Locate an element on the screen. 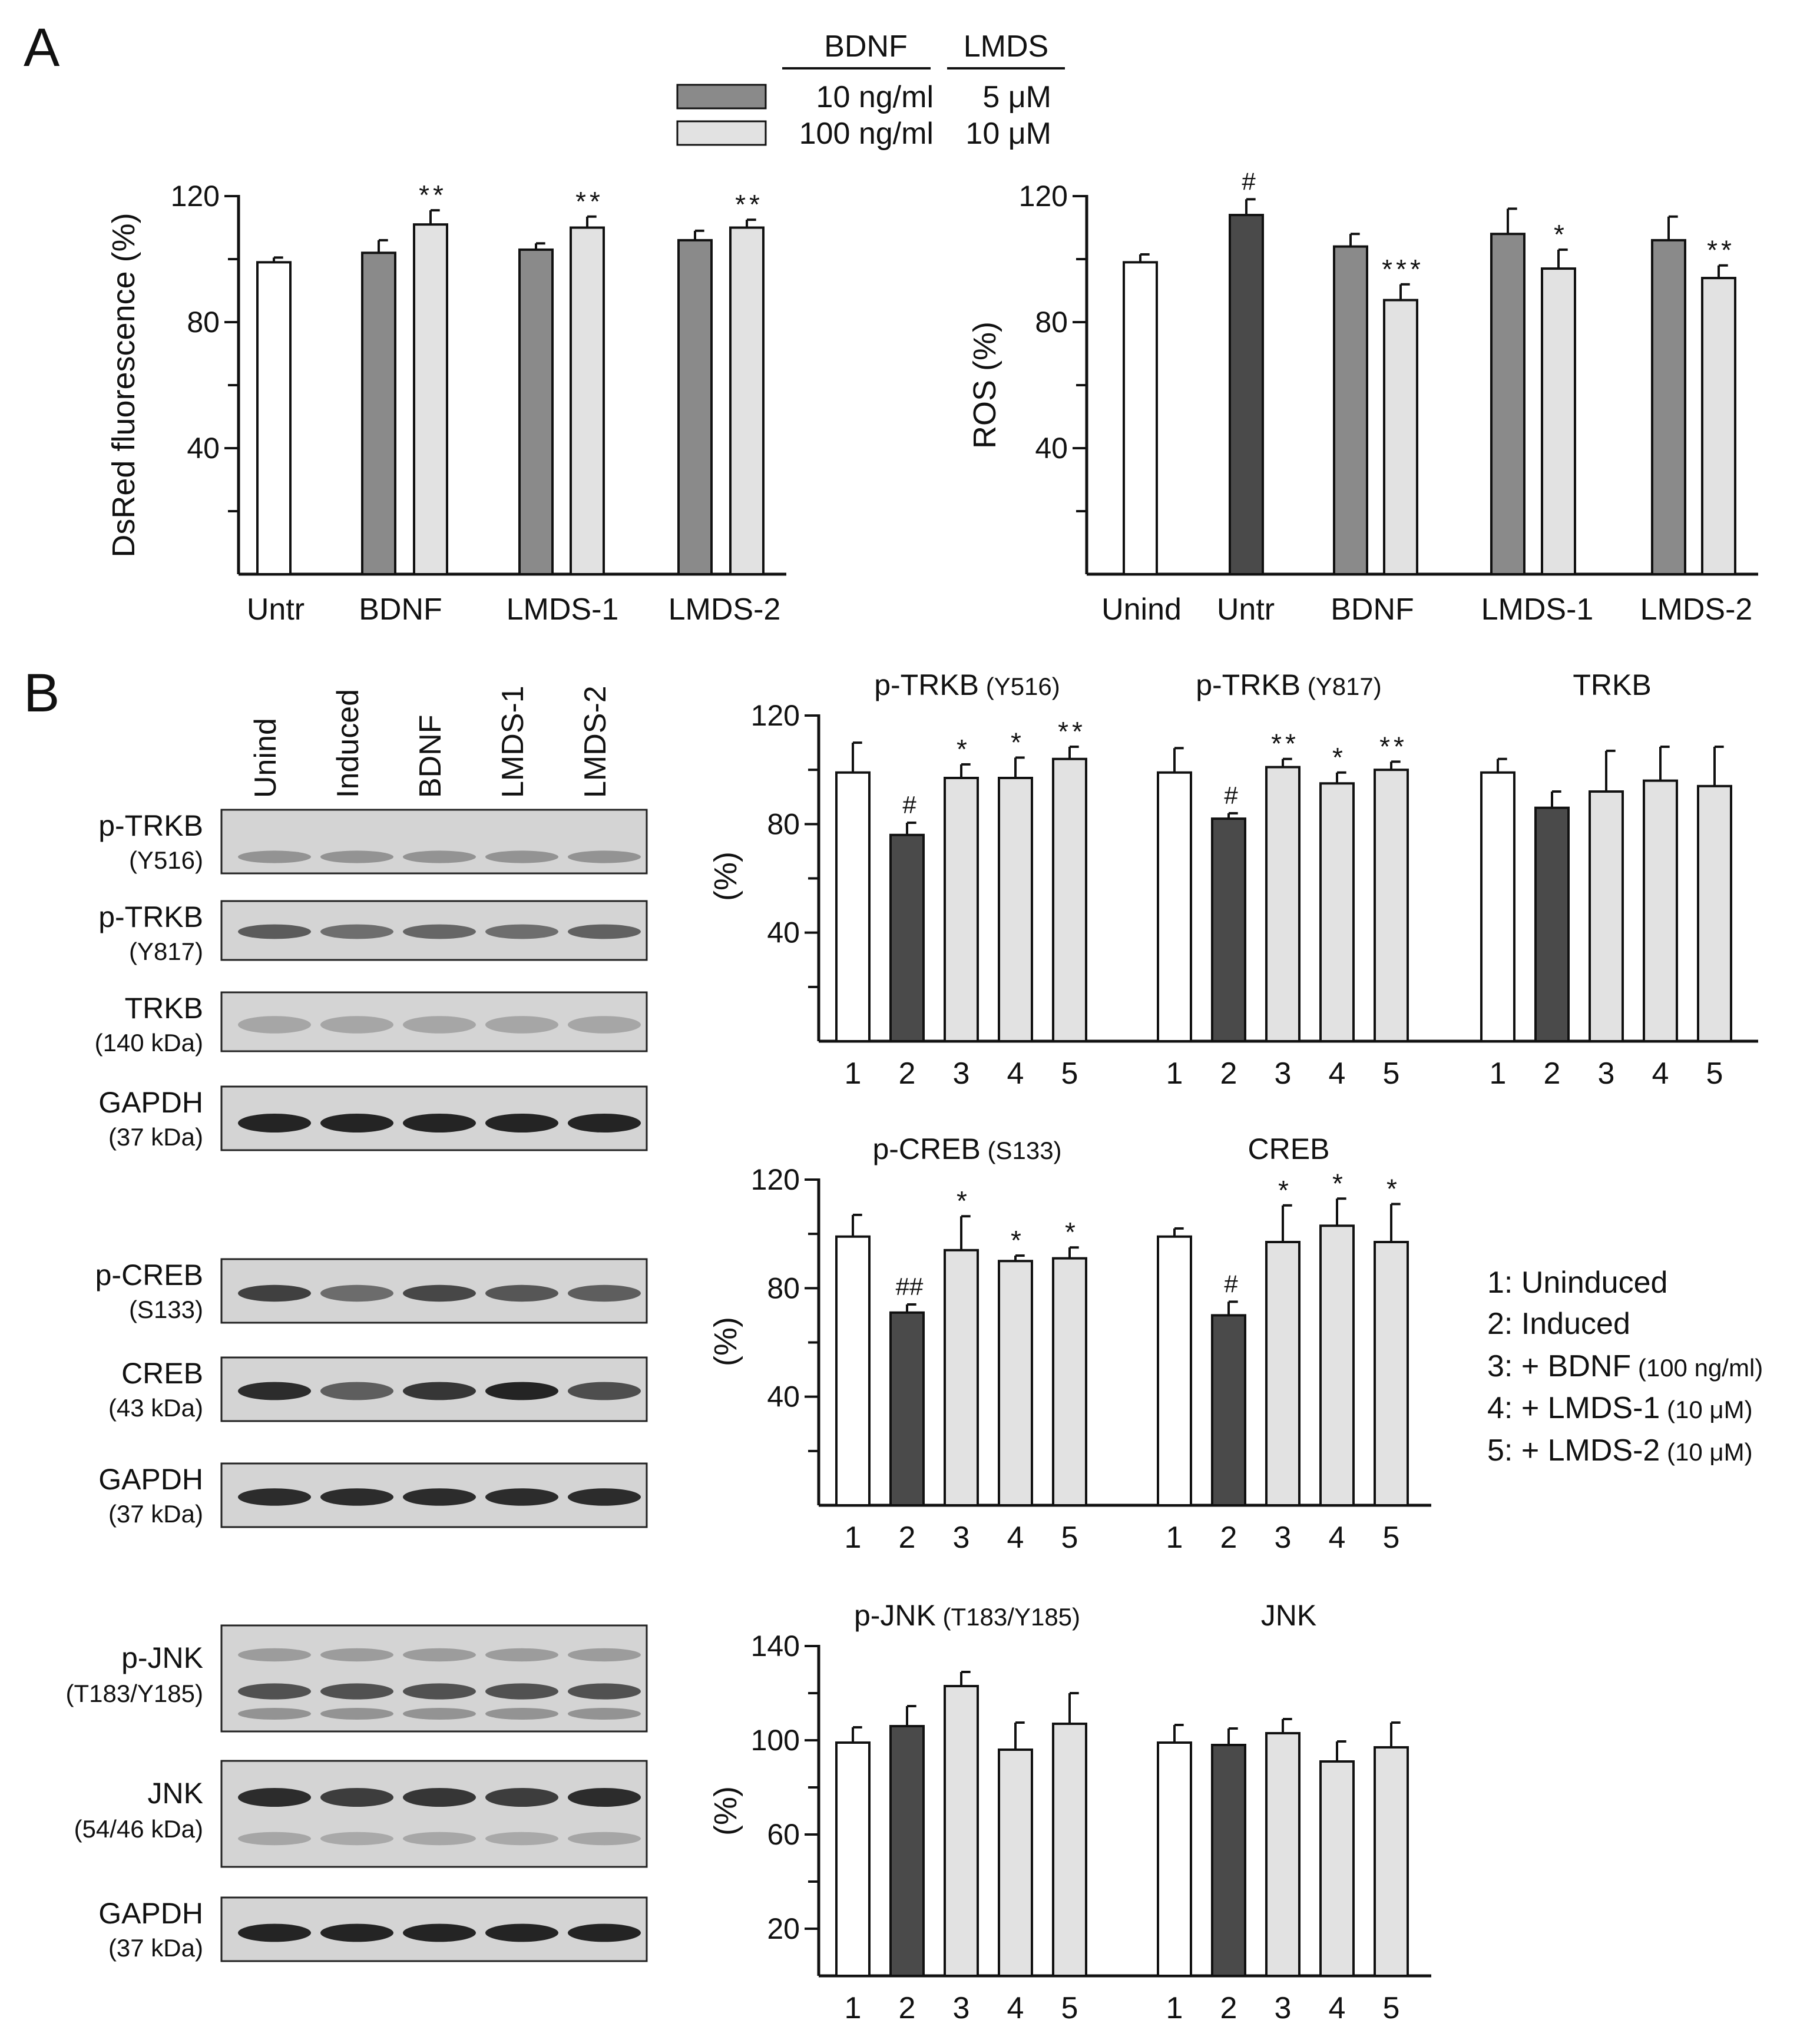  trkb-g2-x-label: 4 is located at coordinates (1337, 1074).